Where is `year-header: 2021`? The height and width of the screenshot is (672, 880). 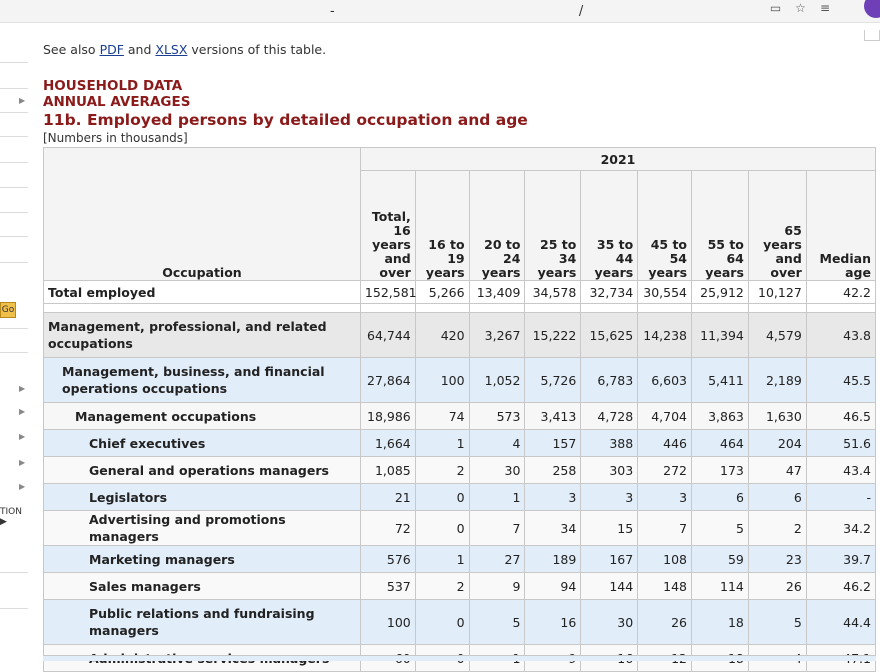
year-header: 2021 is located at coordinates (618, 159).